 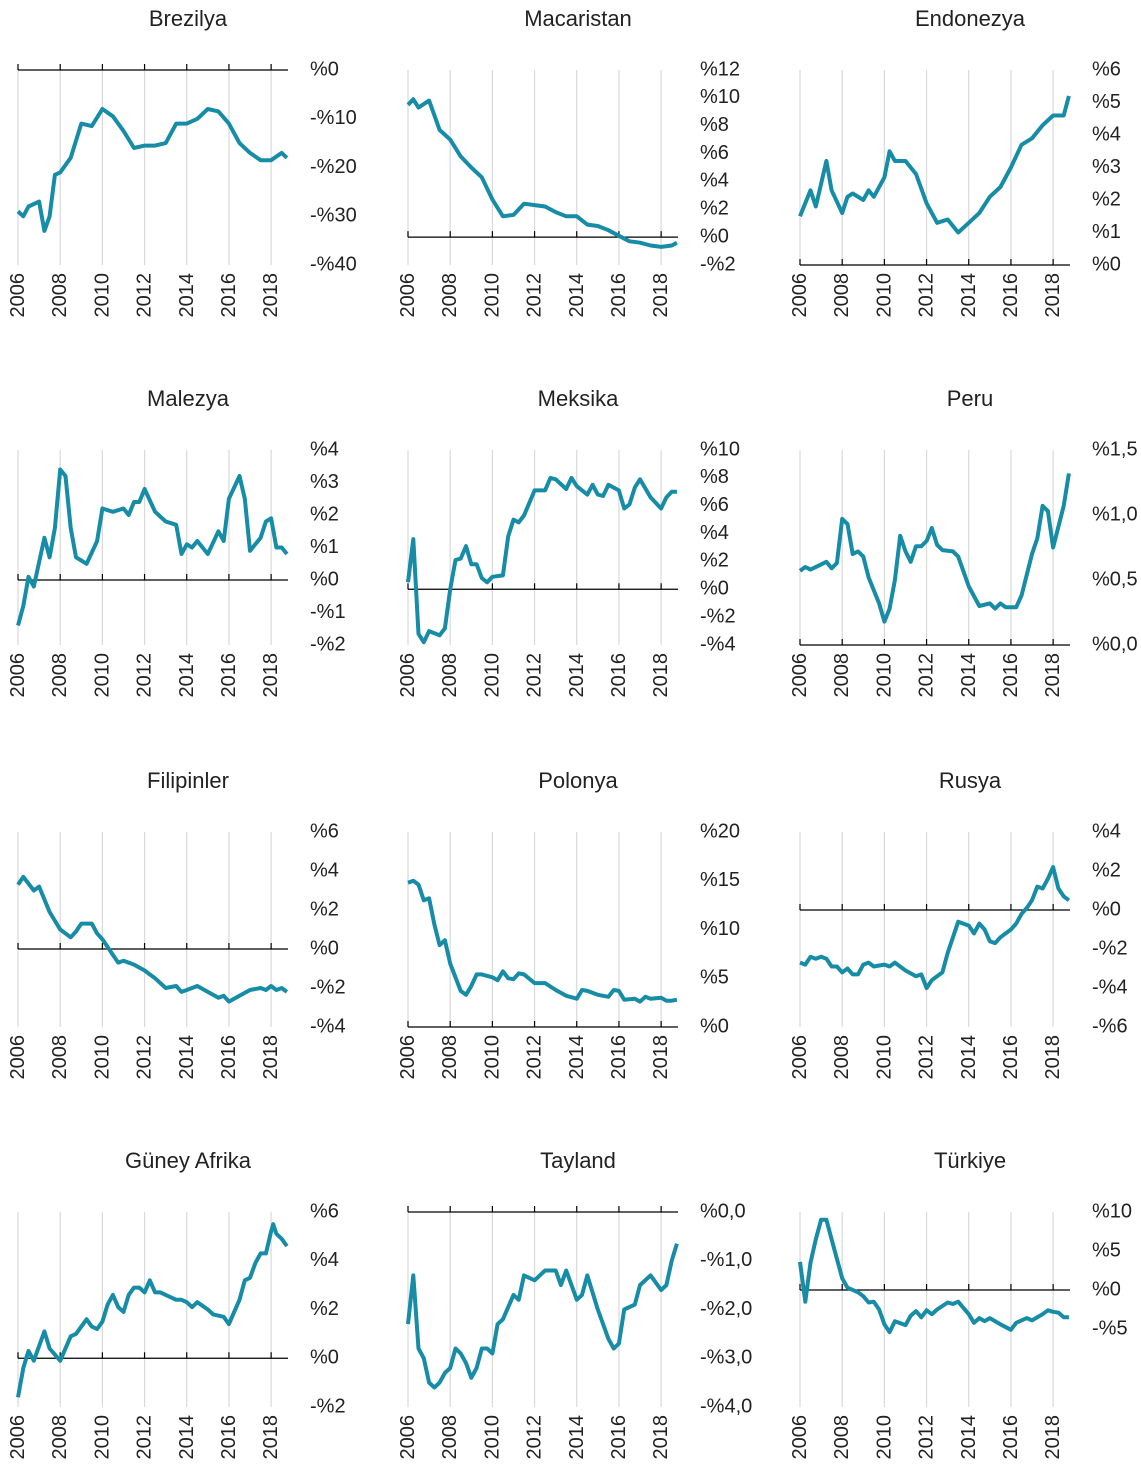 What do you see at coordinates (188, 398) in the screenshot?
I see `chart-title: Malezya` at bounding box center [188, 398].